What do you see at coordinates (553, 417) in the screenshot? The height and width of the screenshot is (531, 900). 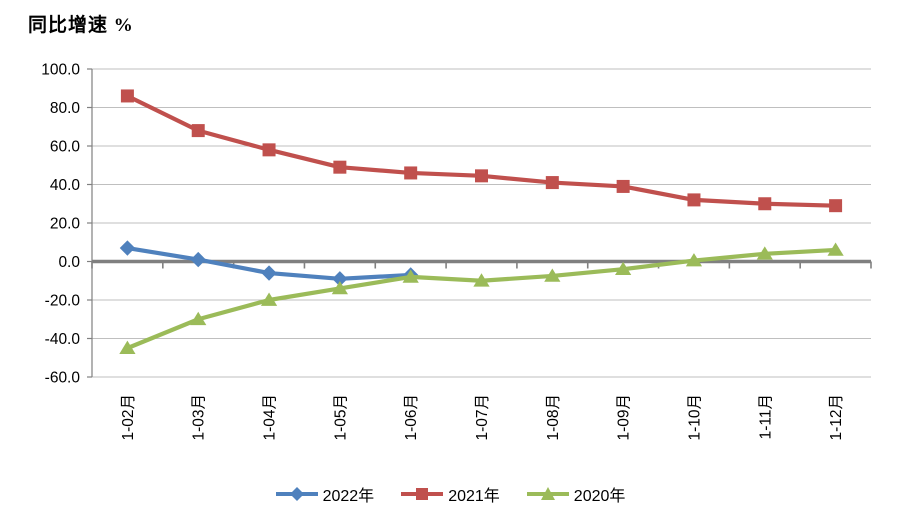 I see `x-tick-label: 1-08月` at bounding box center [553, 417].